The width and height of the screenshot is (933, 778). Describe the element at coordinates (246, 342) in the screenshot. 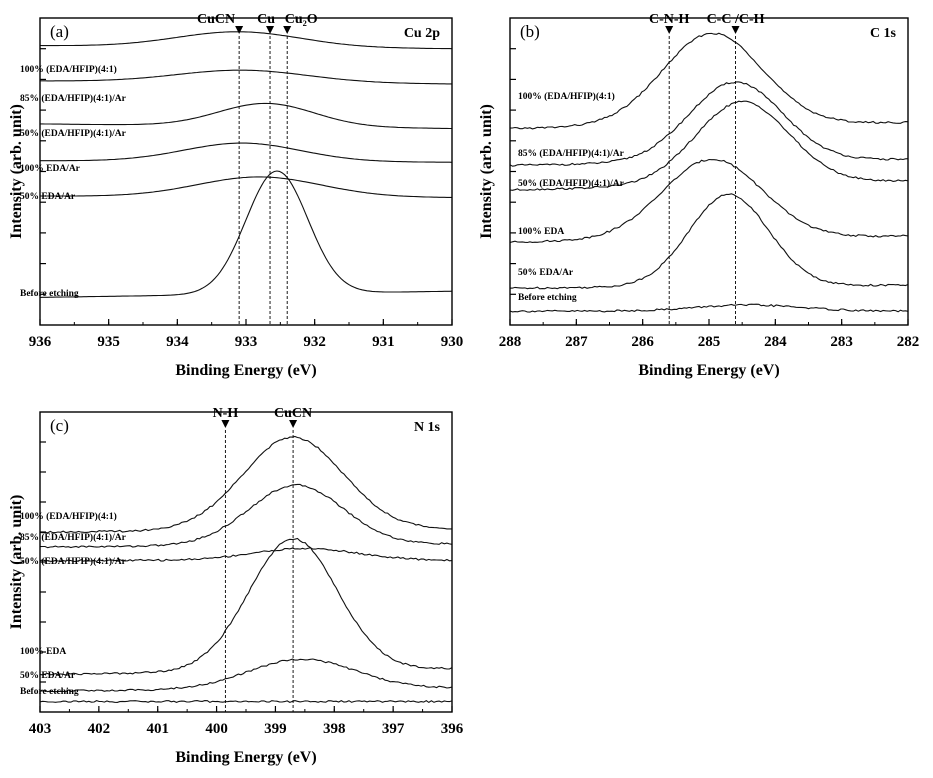

I see `x-tick-label-4: 933` at that location.